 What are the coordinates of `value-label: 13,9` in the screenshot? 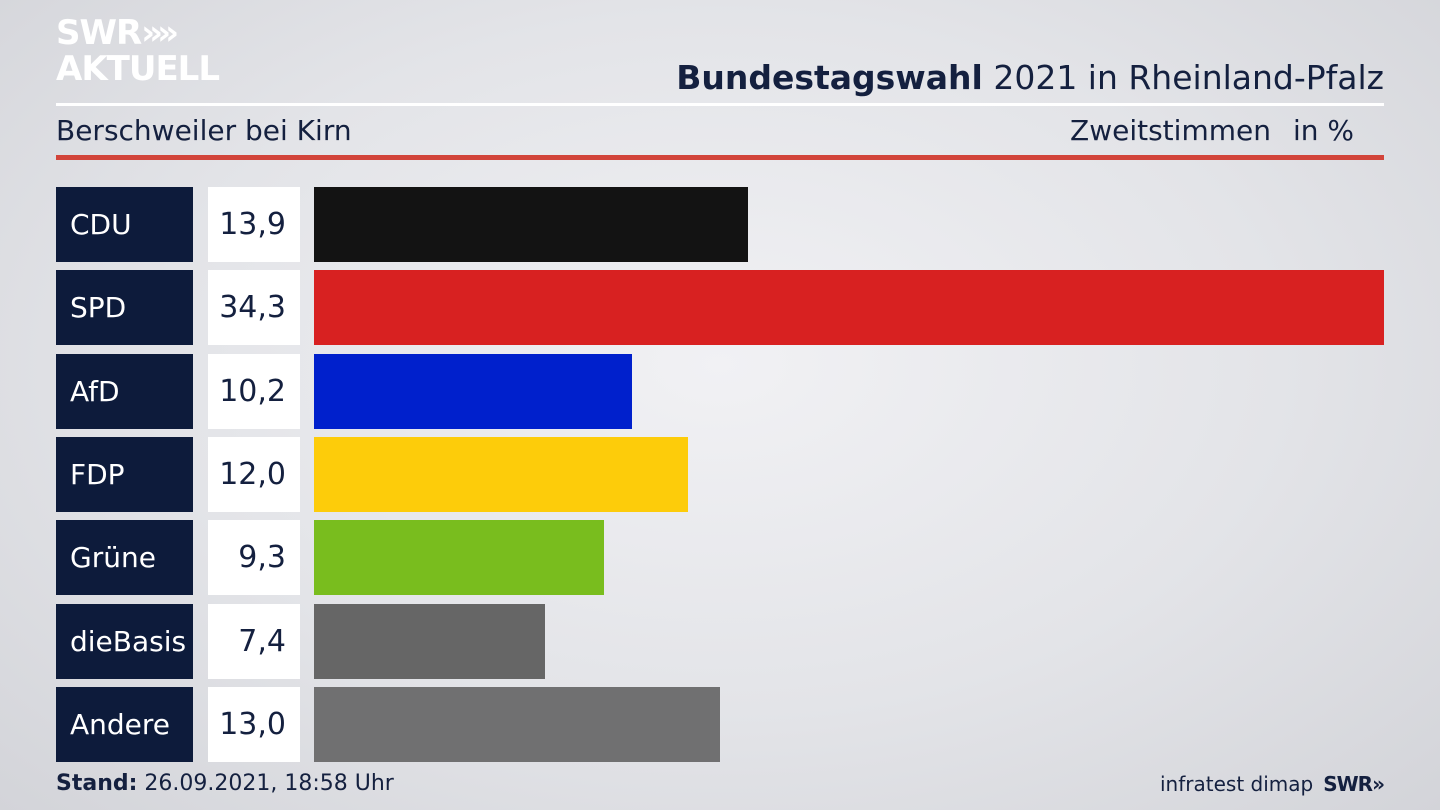 It's located at (254, 224).